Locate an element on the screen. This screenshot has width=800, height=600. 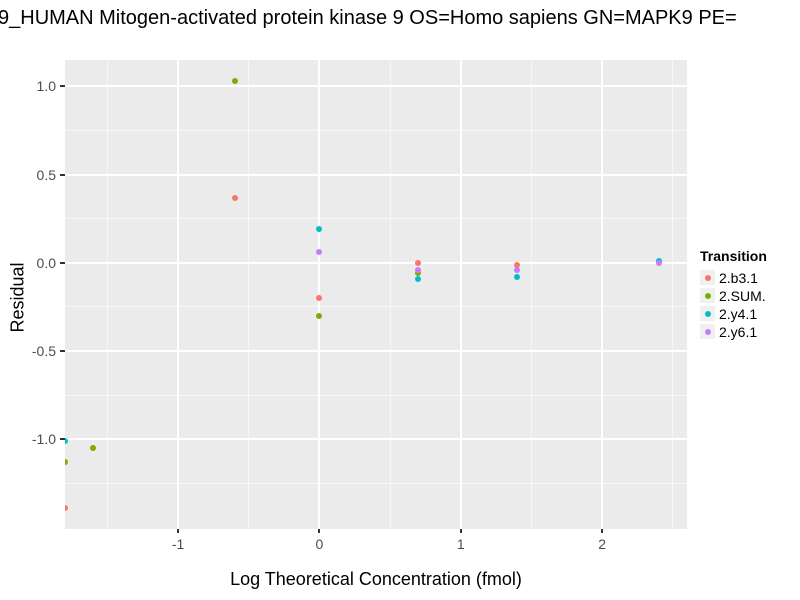
y-tick-label: 0.0 is located at coordinates (46, 262).